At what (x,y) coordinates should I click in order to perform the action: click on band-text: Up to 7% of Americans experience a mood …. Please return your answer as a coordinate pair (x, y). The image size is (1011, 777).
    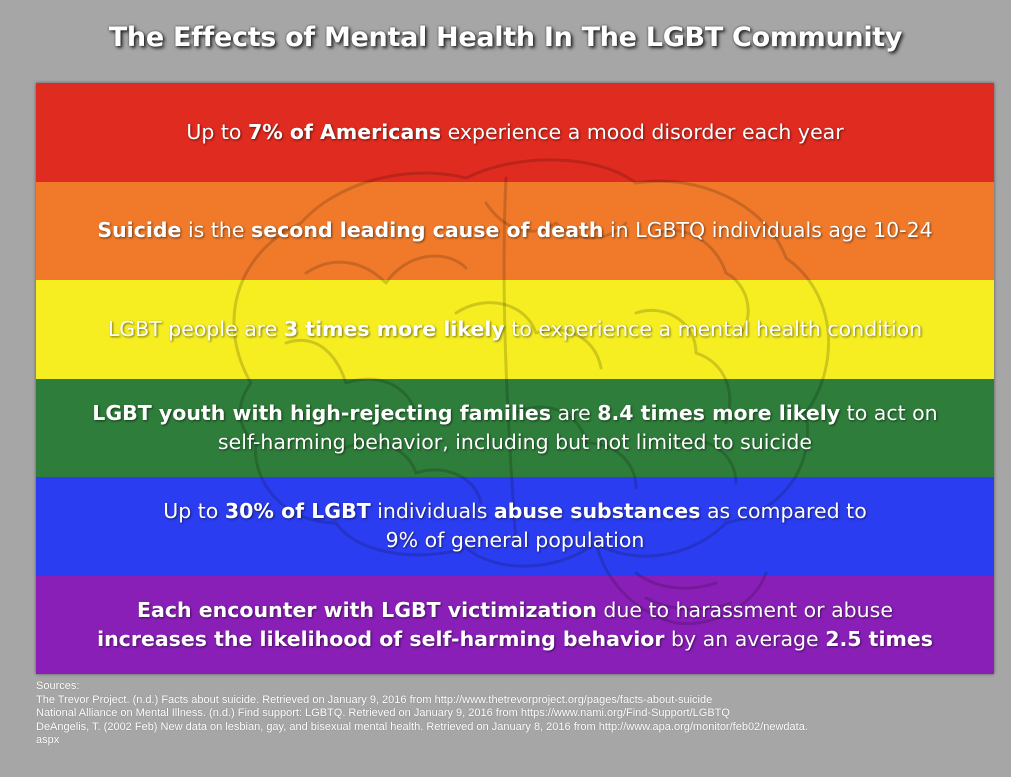
    Looking at the image, I should click on (515, 132).